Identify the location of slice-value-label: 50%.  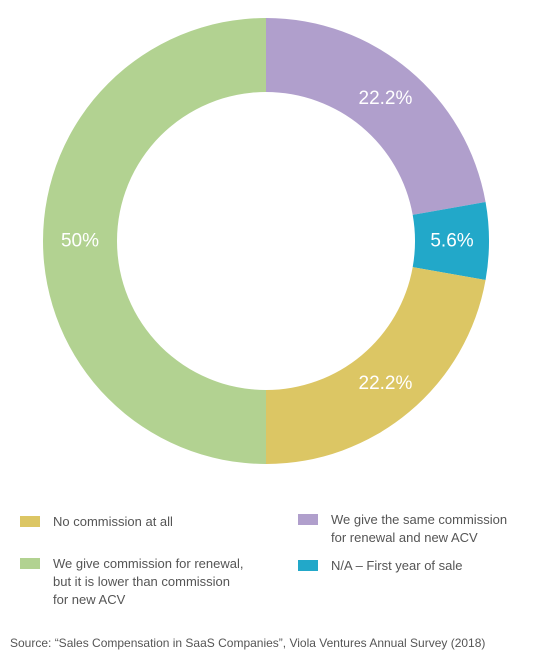
(80, 241).